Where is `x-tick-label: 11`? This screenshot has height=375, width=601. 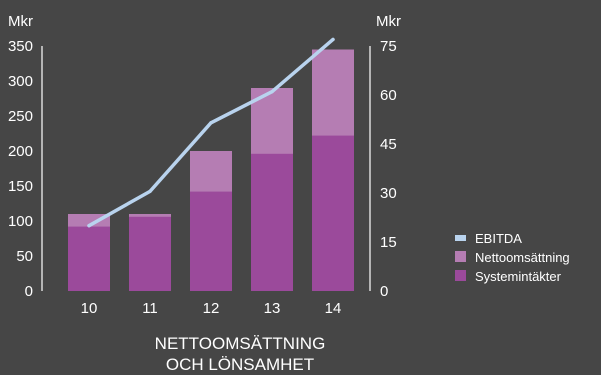
x-tick-label: 11 is located at coordinates (150, 308).